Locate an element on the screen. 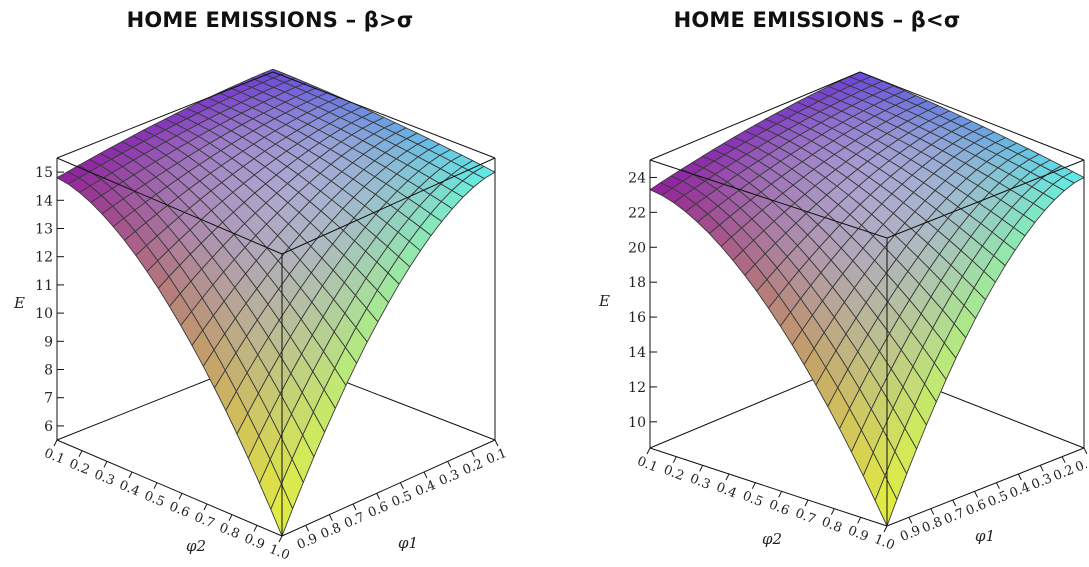 This screenshot has height=567, width=1089. x-axis-label: φ2 is located at coordinates (196, 546).